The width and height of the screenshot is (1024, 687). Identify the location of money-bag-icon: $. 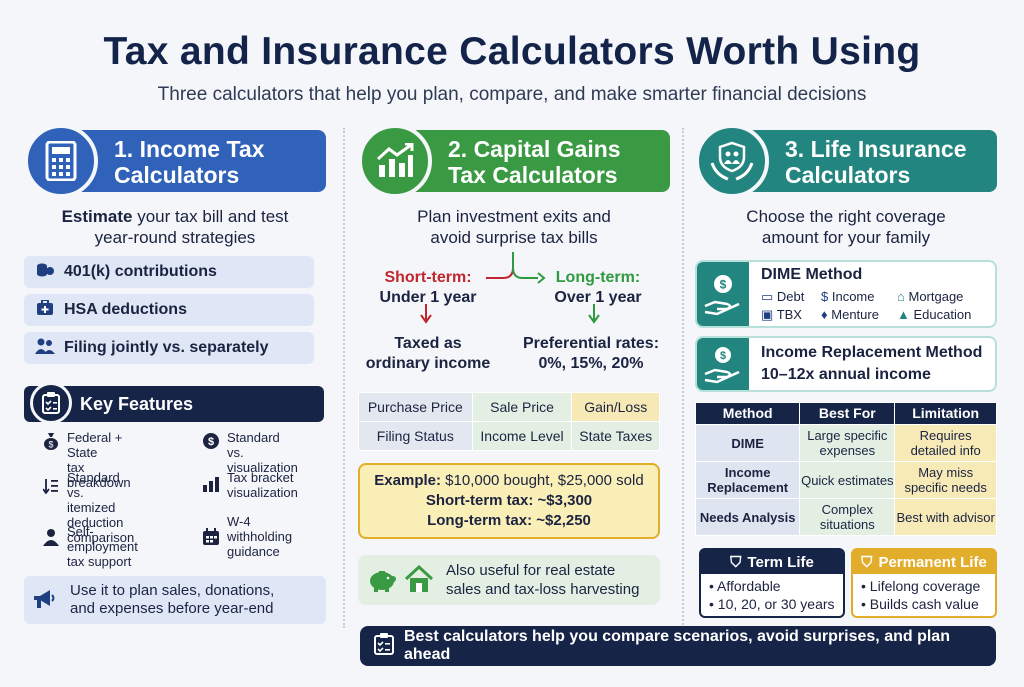
(51, 442).